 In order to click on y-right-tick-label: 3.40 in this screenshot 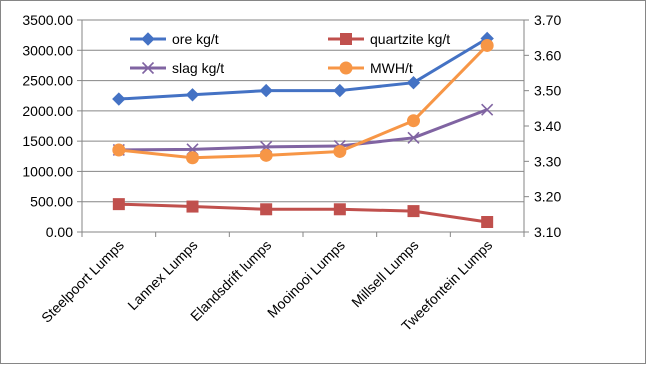, I will do `click(547, 126)`.